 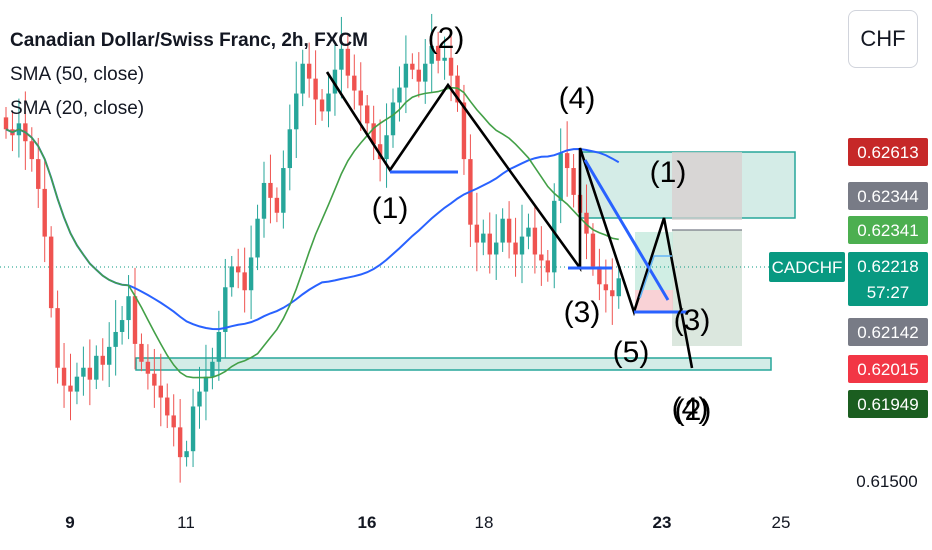 I want to click on price-tag: 0.62344, so click(x=888, y=196).